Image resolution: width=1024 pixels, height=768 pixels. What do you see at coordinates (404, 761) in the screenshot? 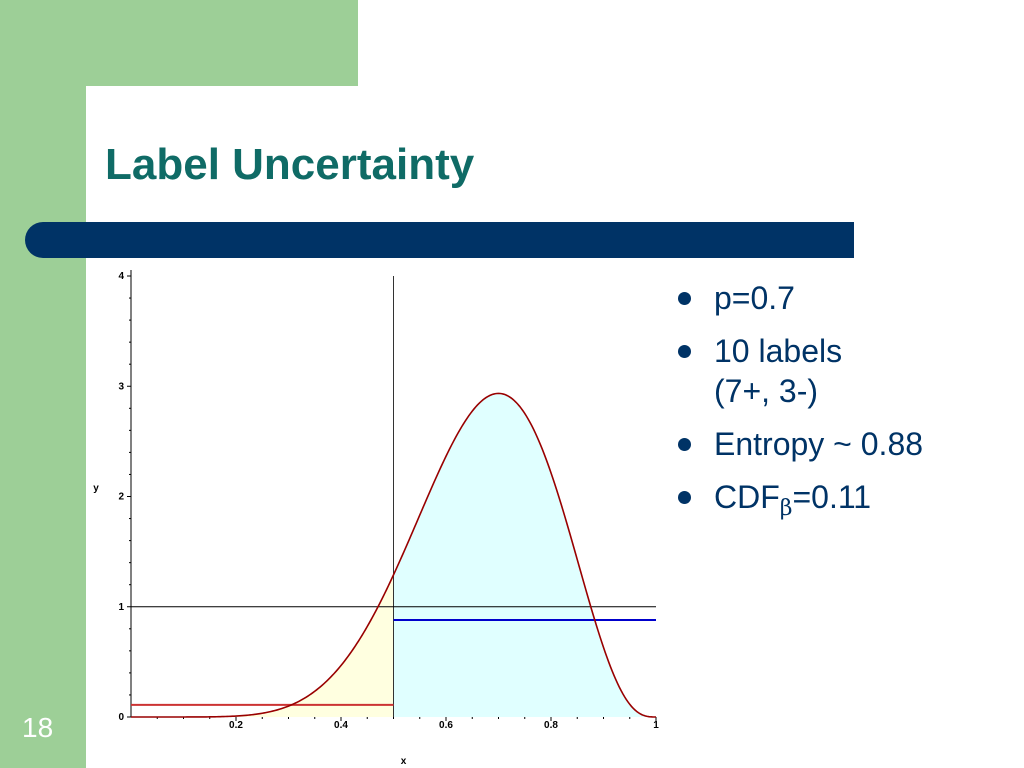
I see `x-axis-label: x` at bounding box center [404, 761].